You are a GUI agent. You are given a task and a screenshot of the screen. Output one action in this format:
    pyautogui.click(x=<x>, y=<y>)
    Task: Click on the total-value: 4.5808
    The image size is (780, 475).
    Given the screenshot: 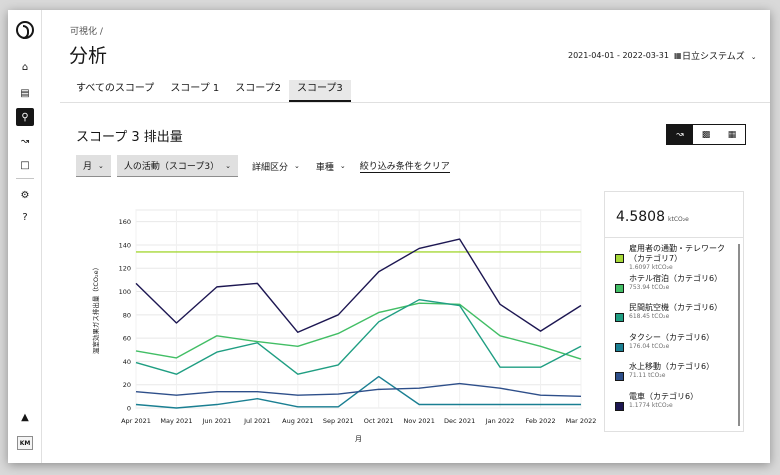 What is the action you would take?
    pyautogui.click(x=640, y=217)
    